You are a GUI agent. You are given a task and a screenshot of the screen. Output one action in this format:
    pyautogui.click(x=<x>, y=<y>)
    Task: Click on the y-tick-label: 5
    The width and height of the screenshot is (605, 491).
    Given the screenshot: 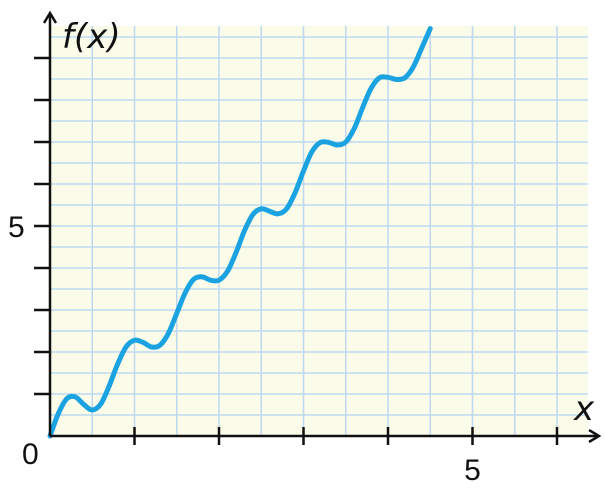 What is the action you would take?
    pyautogui.click(x=16, y=227)
    